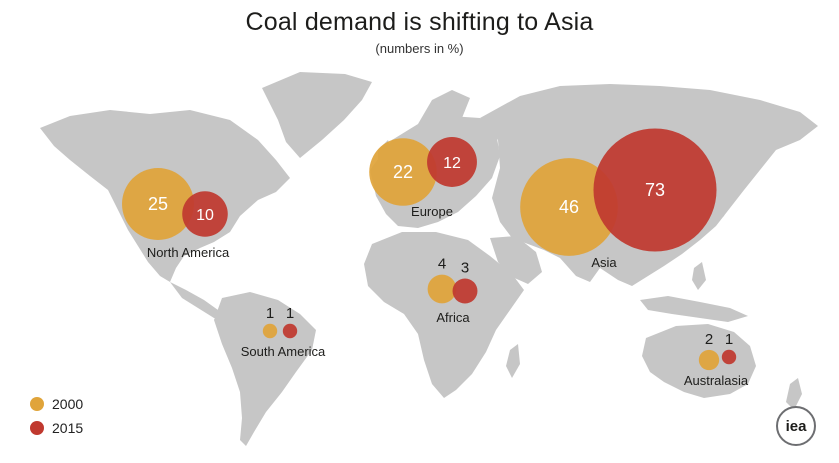  I want to click on africa-value-2000: 4, so click(442, 264).